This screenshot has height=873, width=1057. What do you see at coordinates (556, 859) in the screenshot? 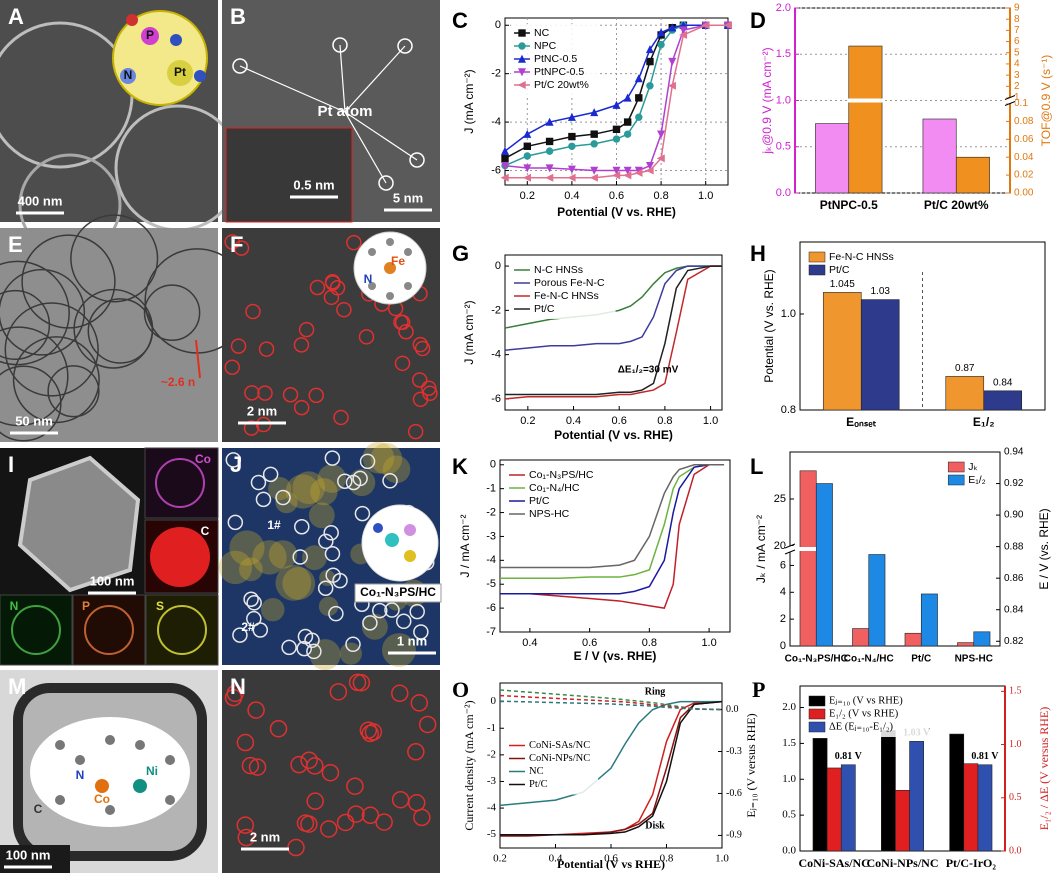
I see `x-tick-label: 0.4` at bounding box center [556, 859].